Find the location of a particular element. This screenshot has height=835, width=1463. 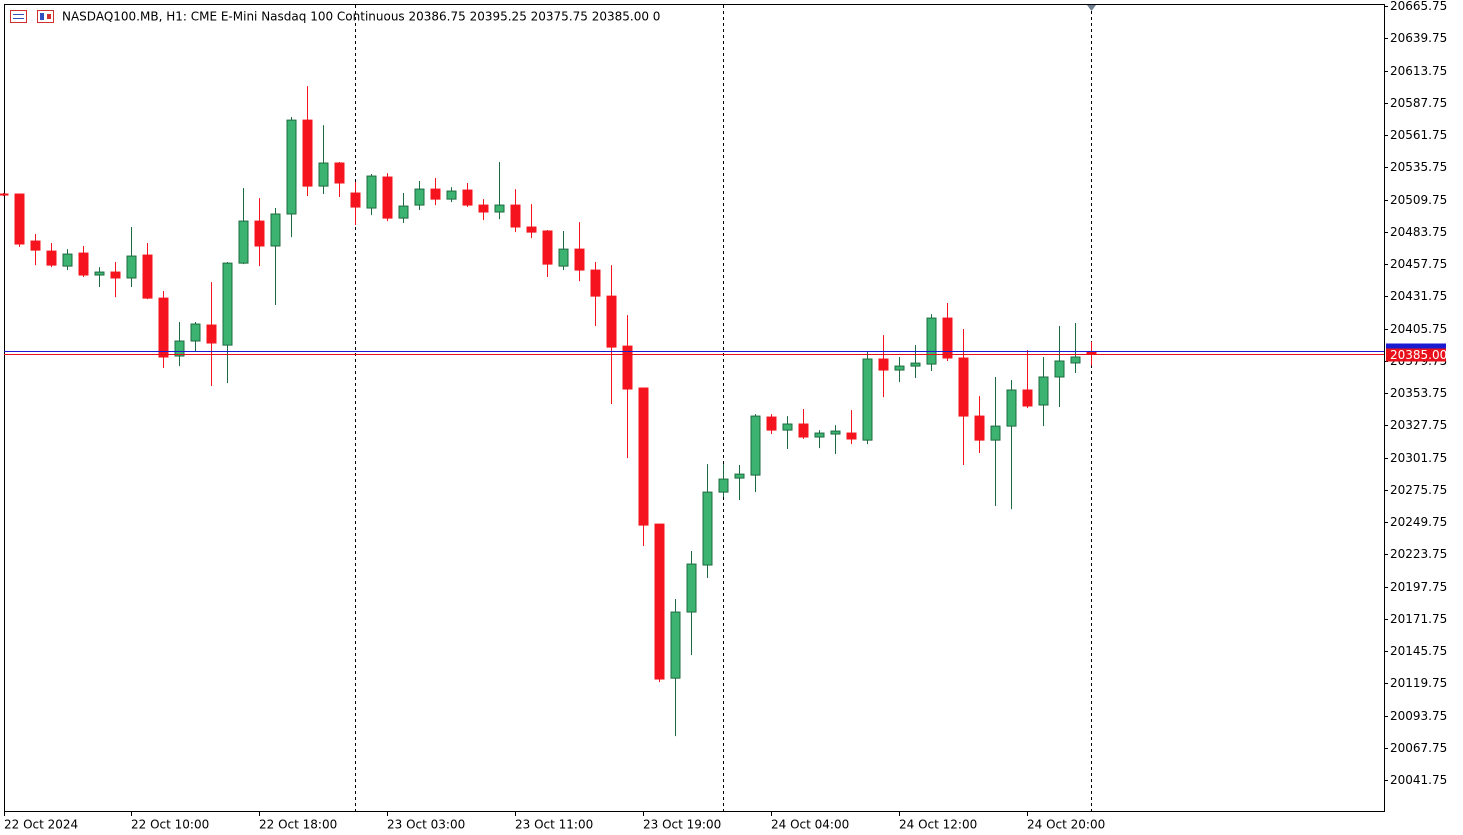

y-tick-label: 20249.75 is located at coordinates (1418, 522).